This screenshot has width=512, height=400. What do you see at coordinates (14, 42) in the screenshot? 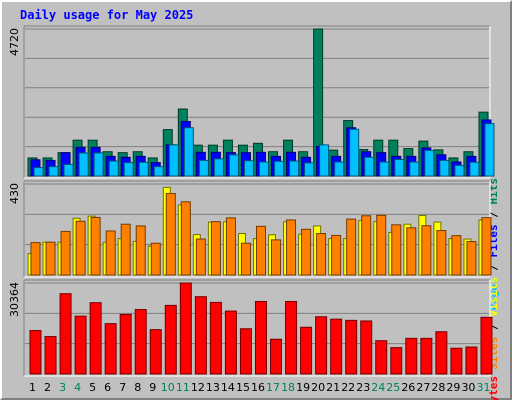
I see `y-max-label: 4720` at bounding box center [14, 42].